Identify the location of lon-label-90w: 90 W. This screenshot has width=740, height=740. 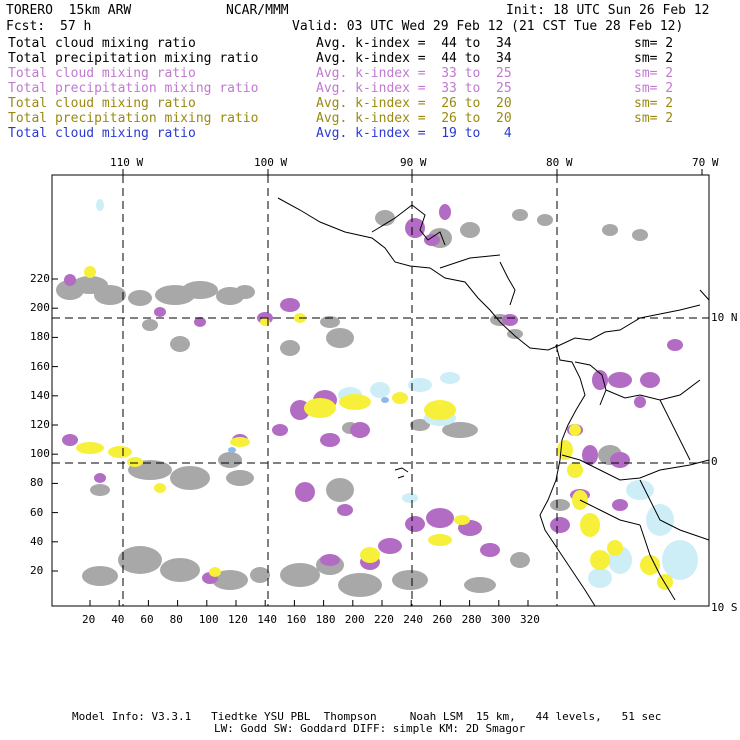
(413, 162).